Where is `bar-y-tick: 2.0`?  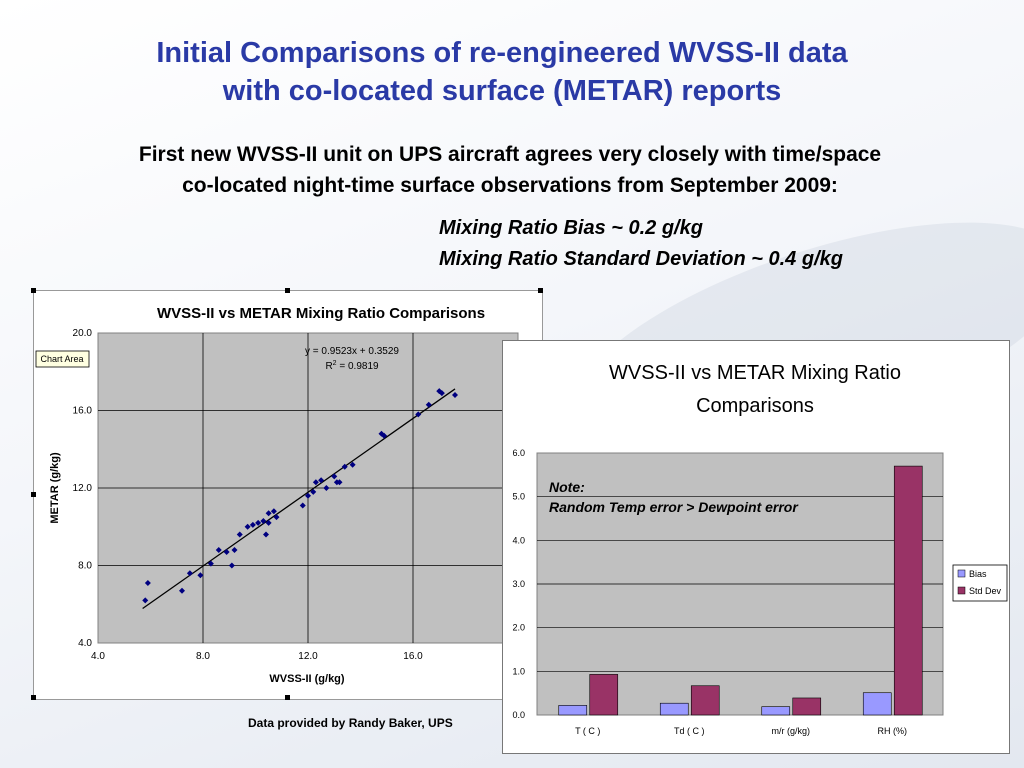
bar-y-tick: 2.0 is located at coordinates (518, 628).